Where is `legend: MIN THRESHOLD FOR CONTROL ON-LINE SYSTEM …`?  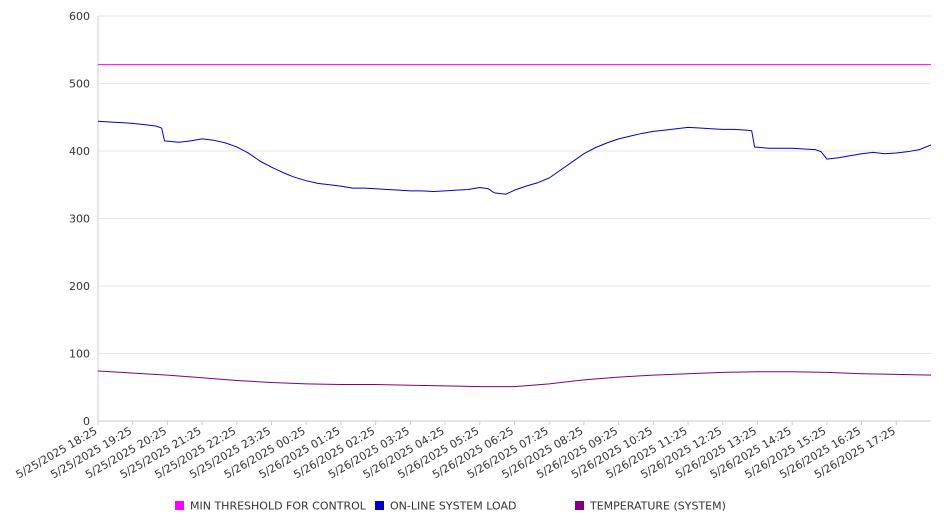 legend: MIN THRESHOLD FOR CONTROL ON-LINE SYSTEM … is located at coordinates (450, 506).